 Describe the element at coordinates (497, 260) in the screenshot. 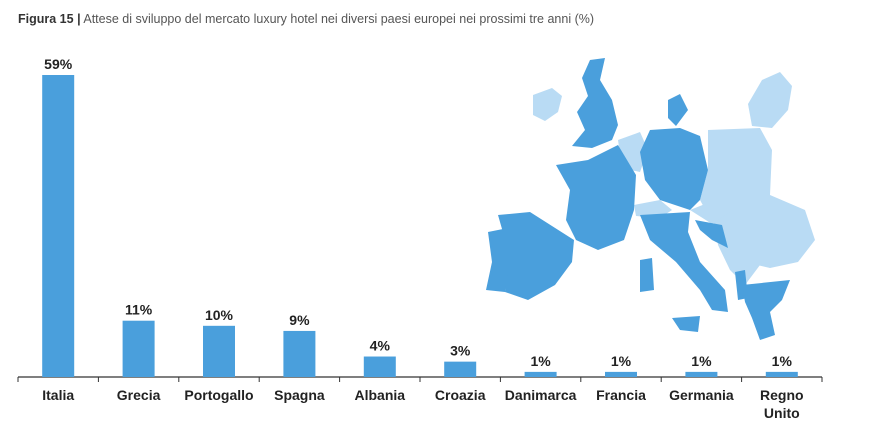

I see `map-portugal` at that location.